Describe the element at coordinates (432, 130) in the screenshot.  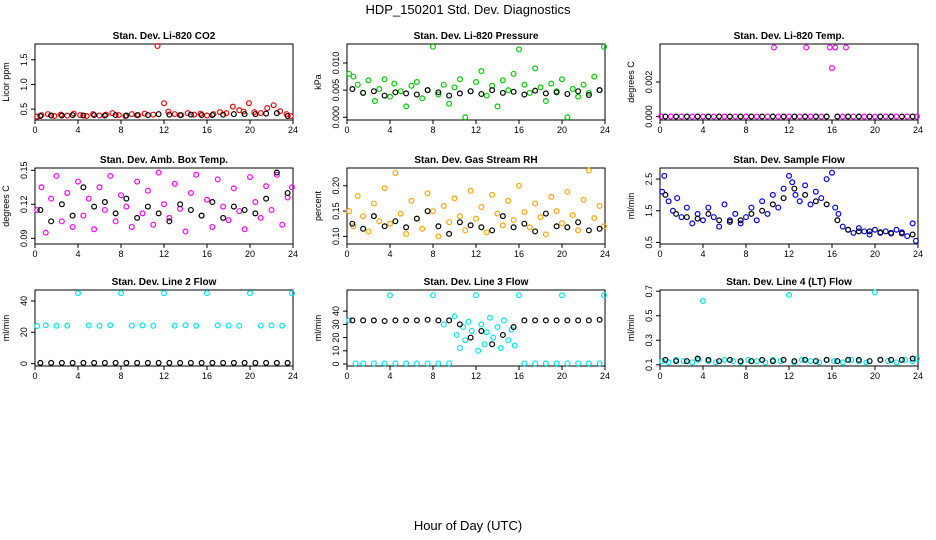
I see `x-tick-label: 8` at that location.